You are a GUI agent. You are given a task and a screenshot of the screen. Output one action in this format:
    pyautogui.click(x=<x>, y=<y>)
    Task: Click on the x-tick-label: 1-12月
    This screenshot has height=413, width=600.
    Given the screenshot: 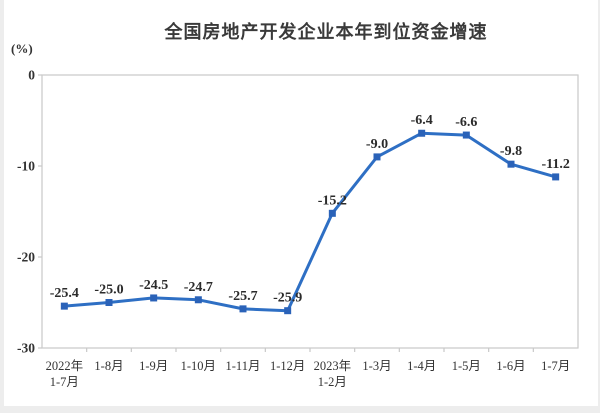 What is the action you would take?
    pyautogui.click(x=287, y=366)
    